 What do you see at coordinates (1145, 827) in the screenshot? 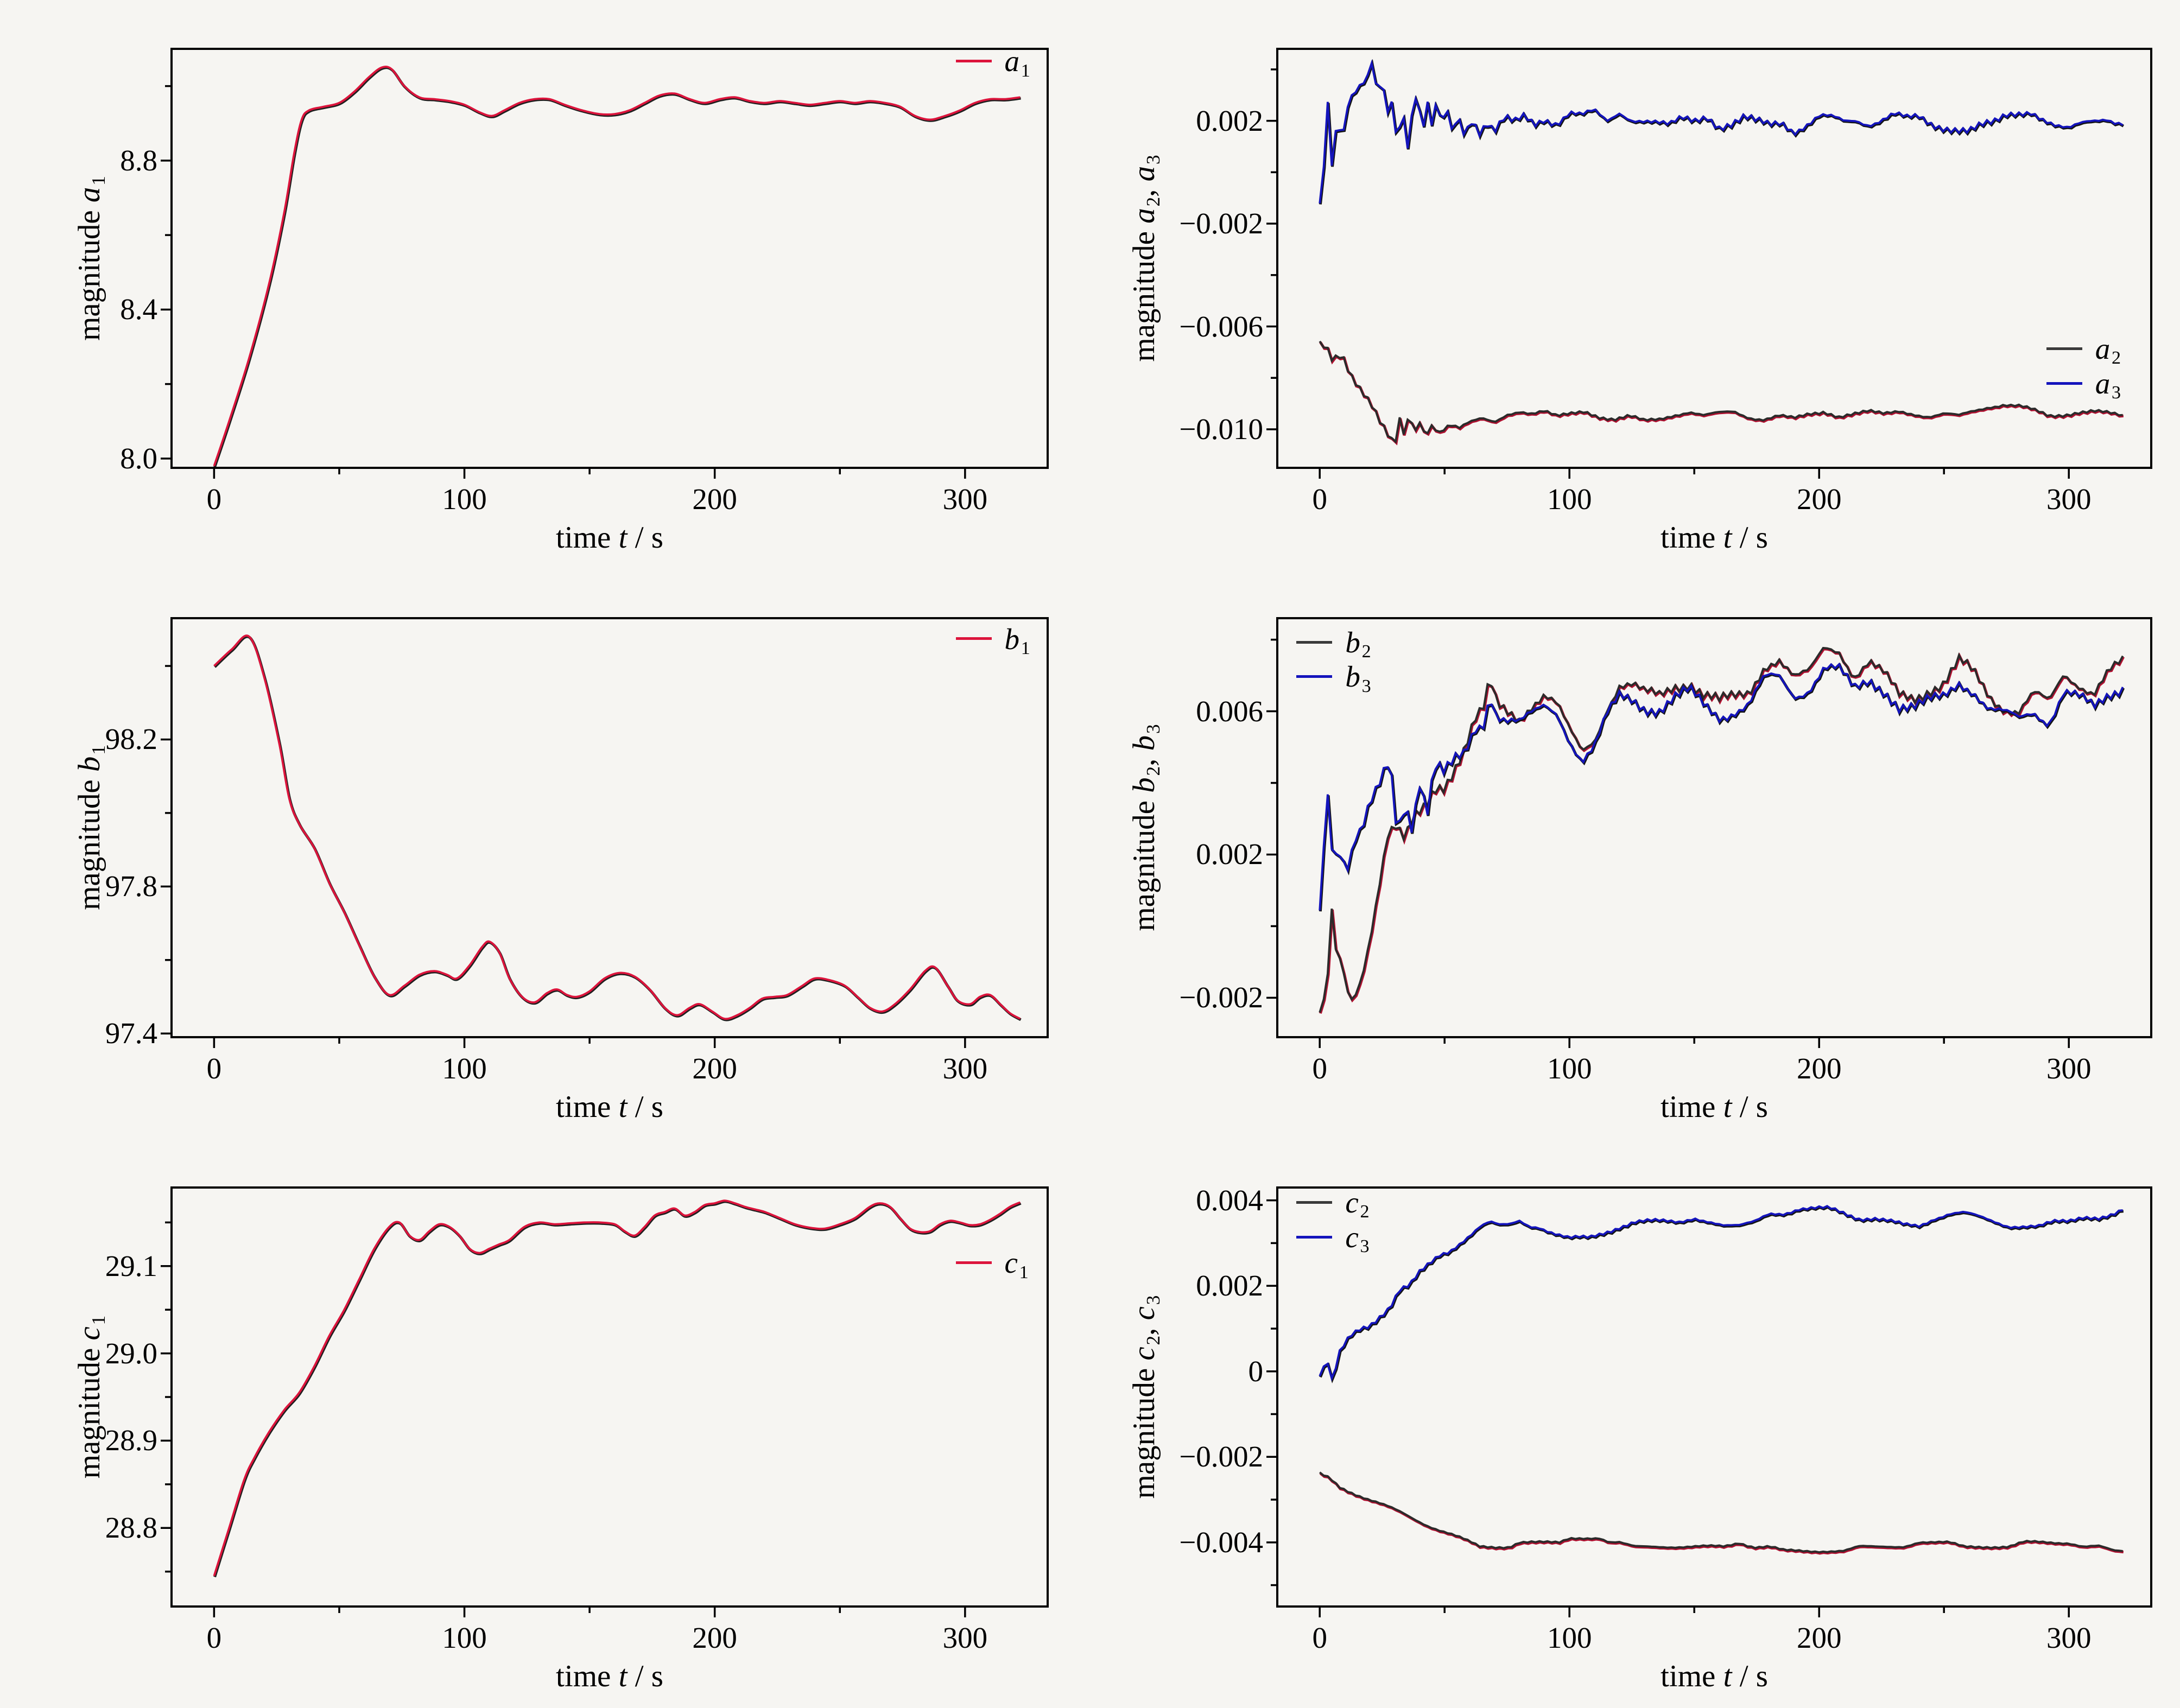
I see `y-axis-label: magnitude b2, b3` at bounding box center [1145, 827].